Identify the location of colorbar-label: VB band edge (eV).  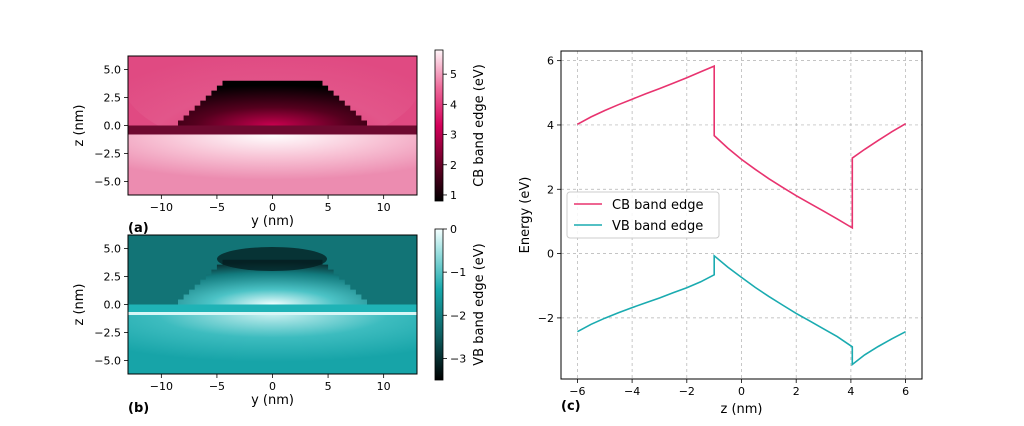
(479, 304).